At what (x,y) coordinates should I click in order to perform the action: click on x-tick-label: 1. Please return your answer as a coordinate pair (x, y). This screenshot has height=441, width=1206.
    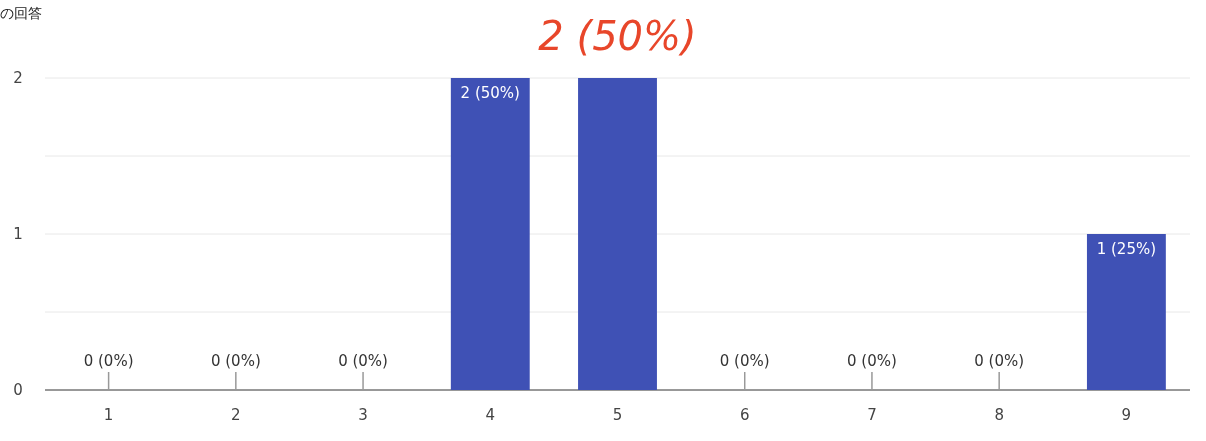
    Looking at the image, I should click on (108, 415).